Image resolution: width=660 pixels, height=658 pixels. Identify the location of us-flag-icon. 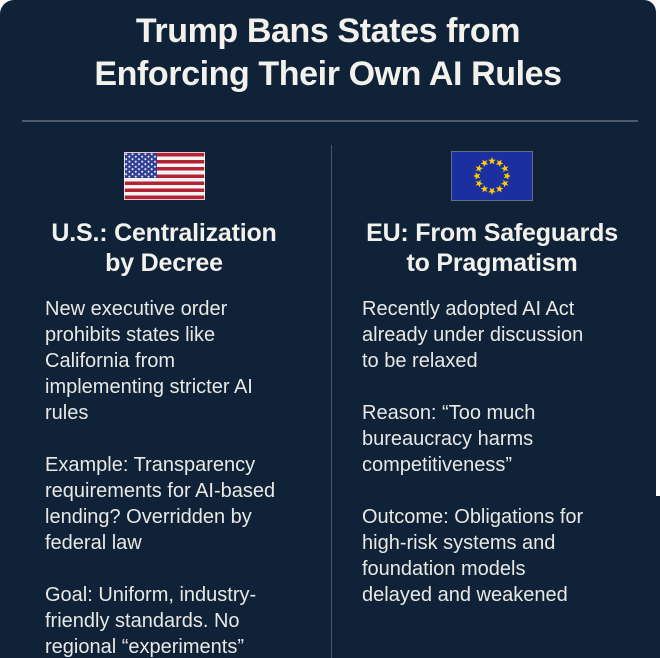
(164, 176).